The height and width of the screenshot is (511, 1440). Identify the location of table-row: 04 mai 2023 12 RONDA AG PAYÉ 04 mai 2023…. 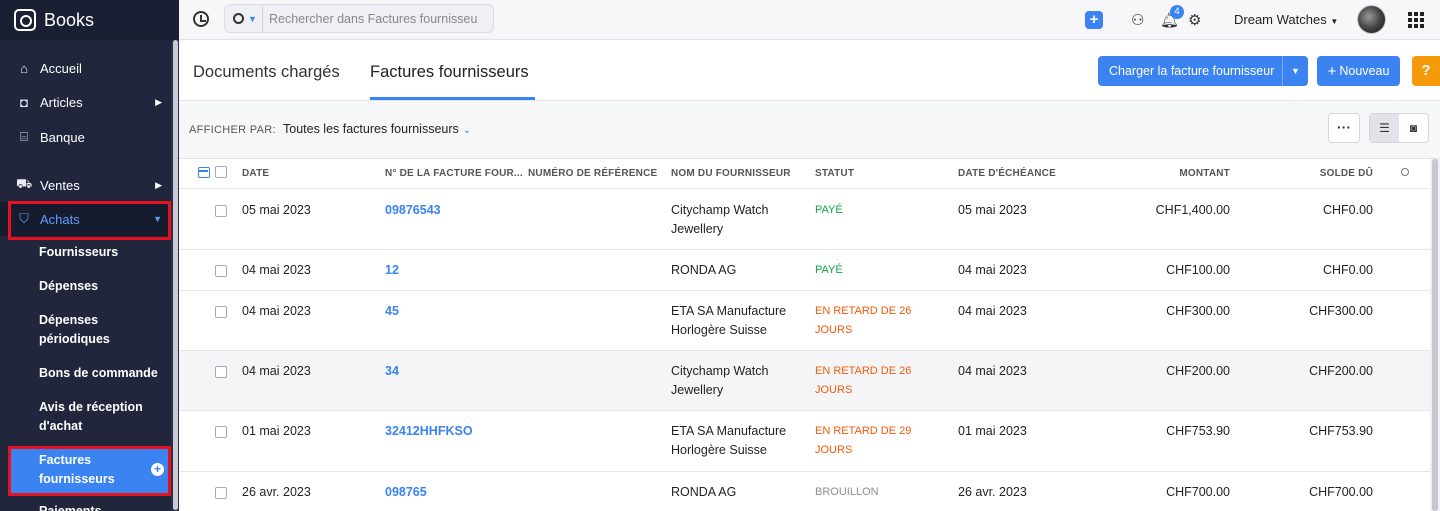
(804, 270).